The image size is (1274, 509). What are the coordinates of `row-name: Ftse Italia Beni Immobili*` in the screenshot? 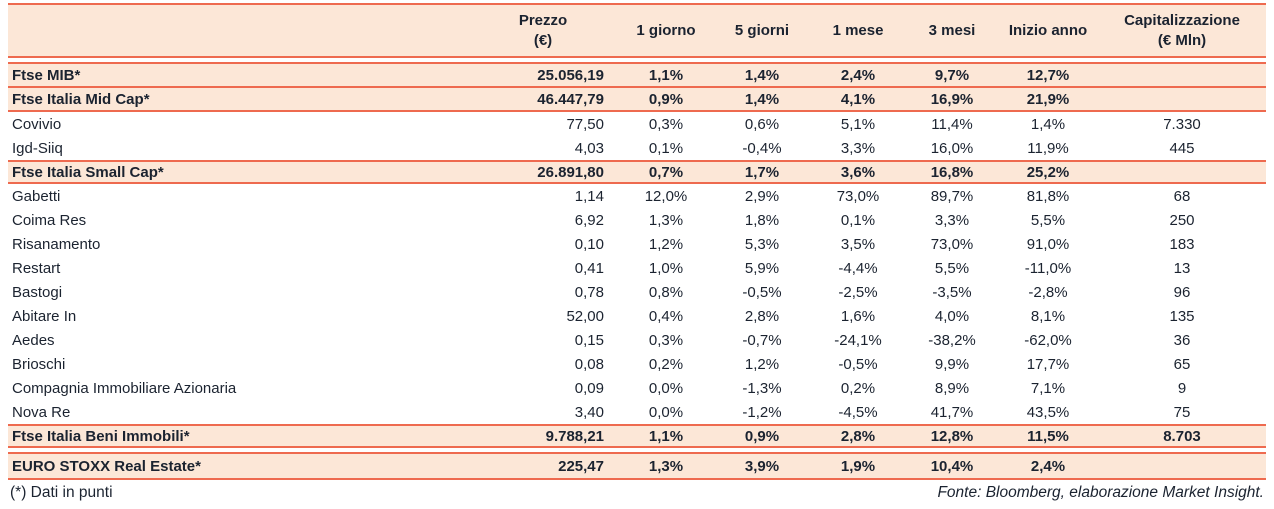 It's located at (101, 436).